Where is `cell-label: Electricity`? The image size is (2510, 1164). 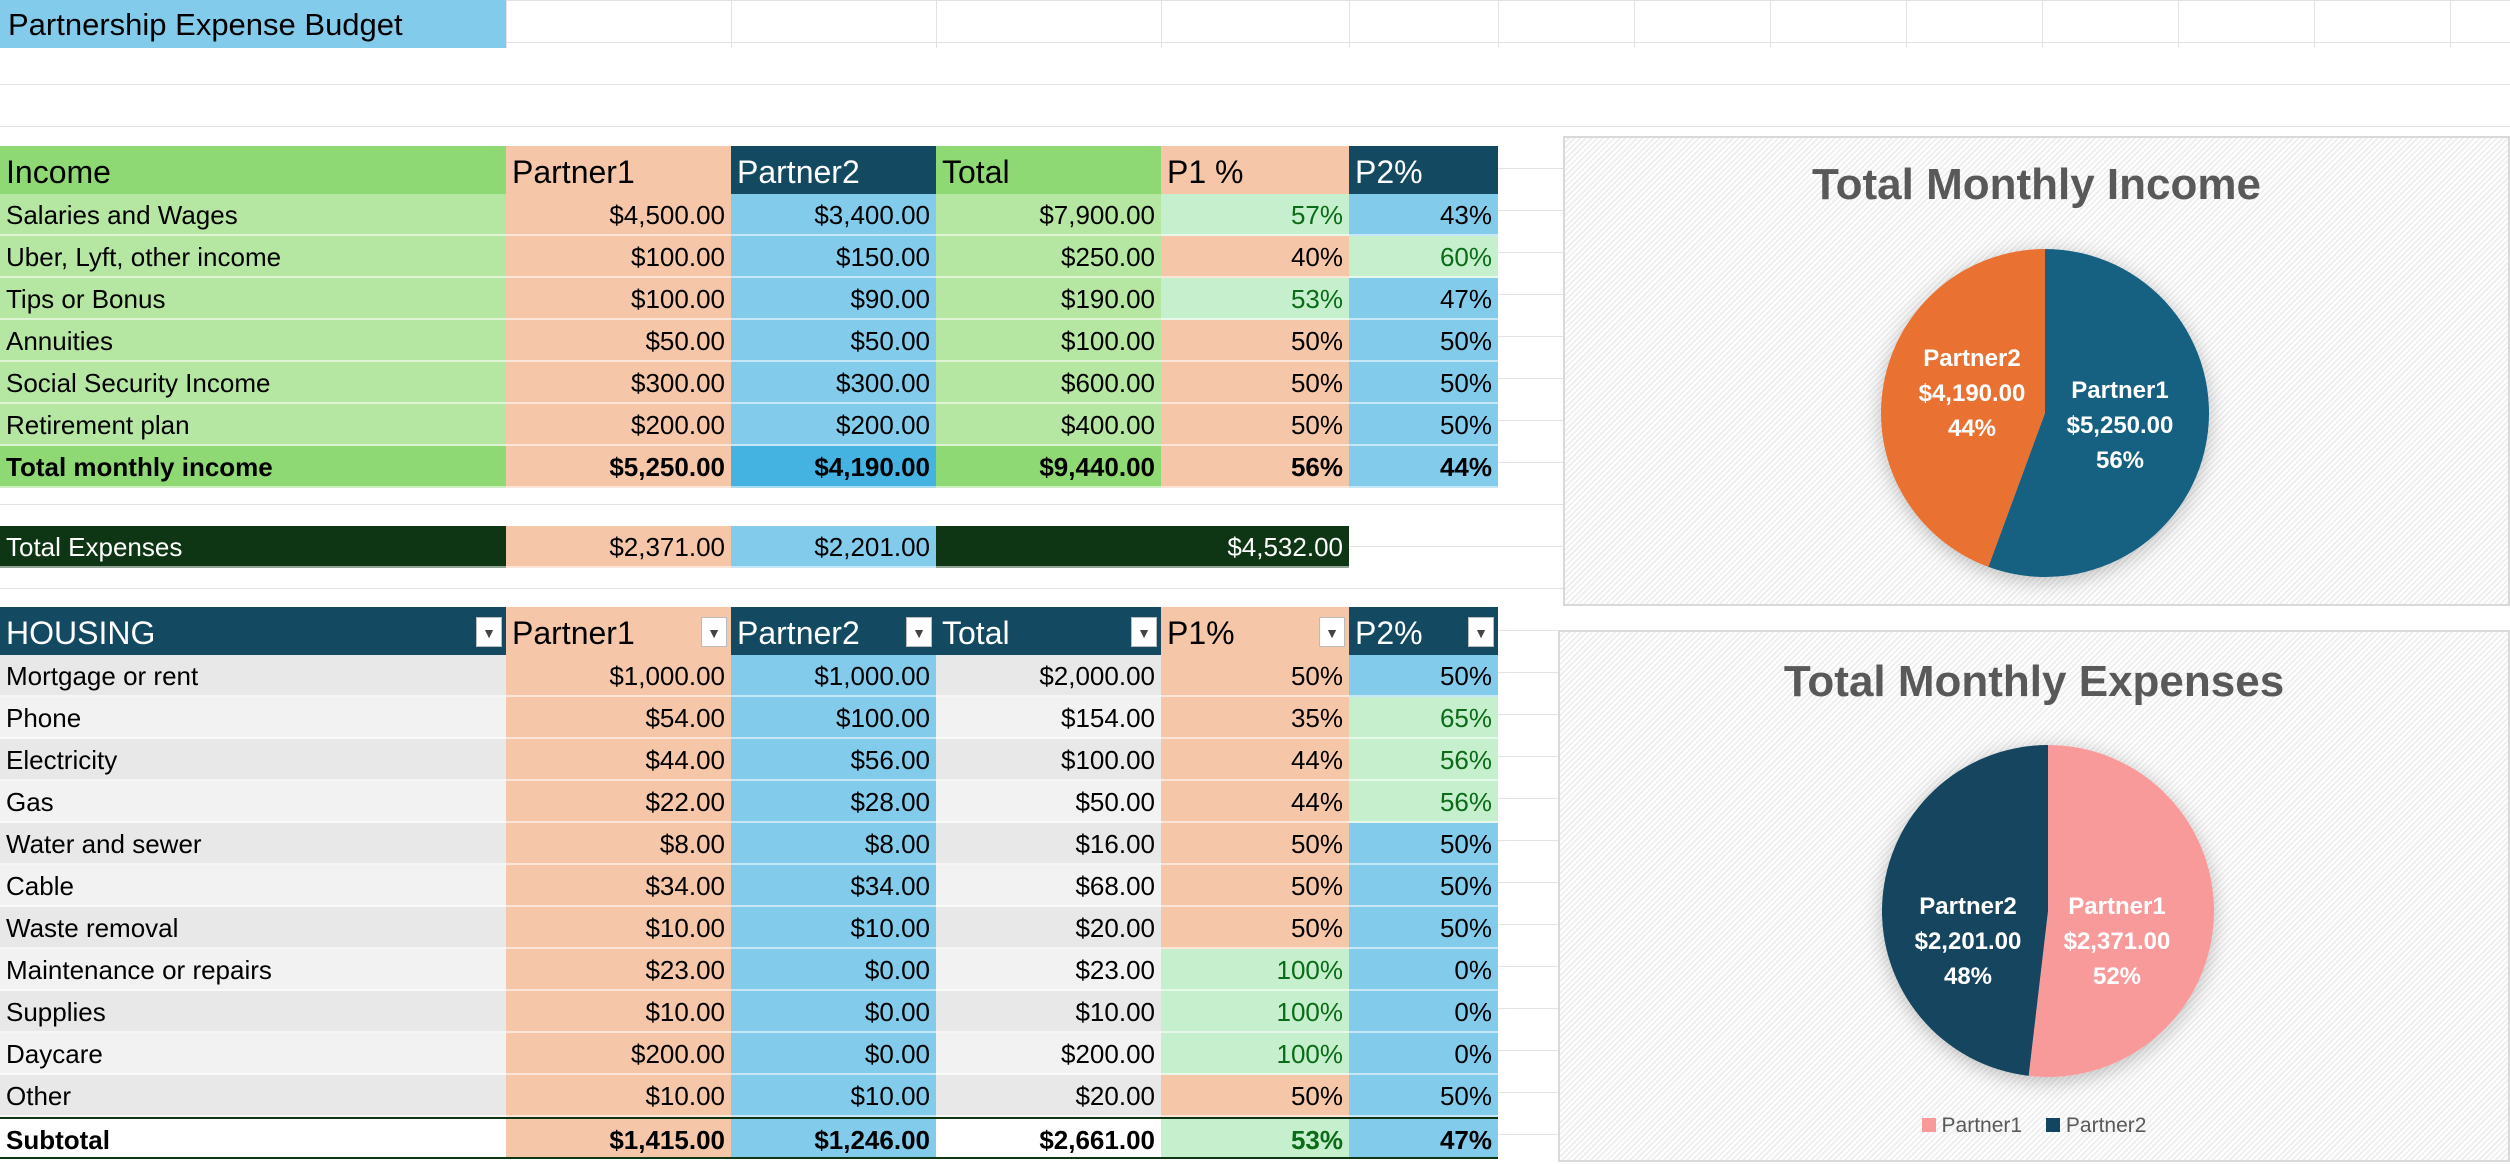 cell-label: Electricity is located at coordinates (253, 760).